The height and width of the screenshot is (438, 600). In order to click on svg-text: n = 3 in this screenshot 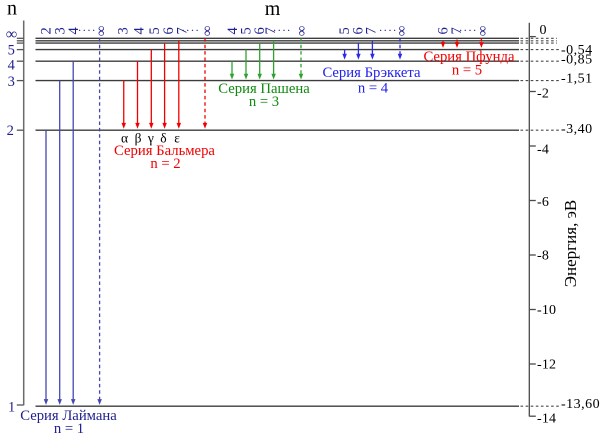, I will do `click(264, 102)`.